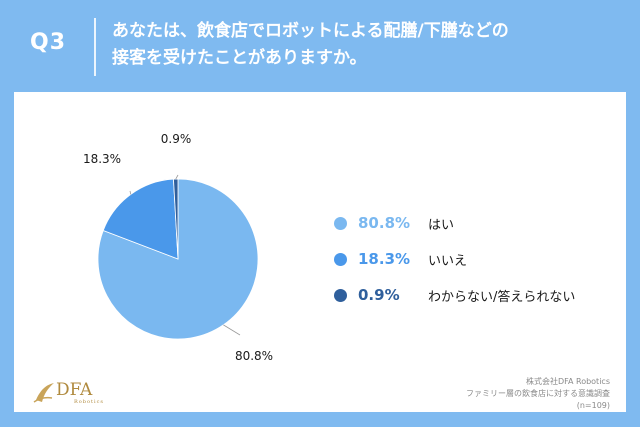  Describe the element at coordinates (379, 295) in the screenshot. I see `legend-value-unknown: 0.9%` at that location.